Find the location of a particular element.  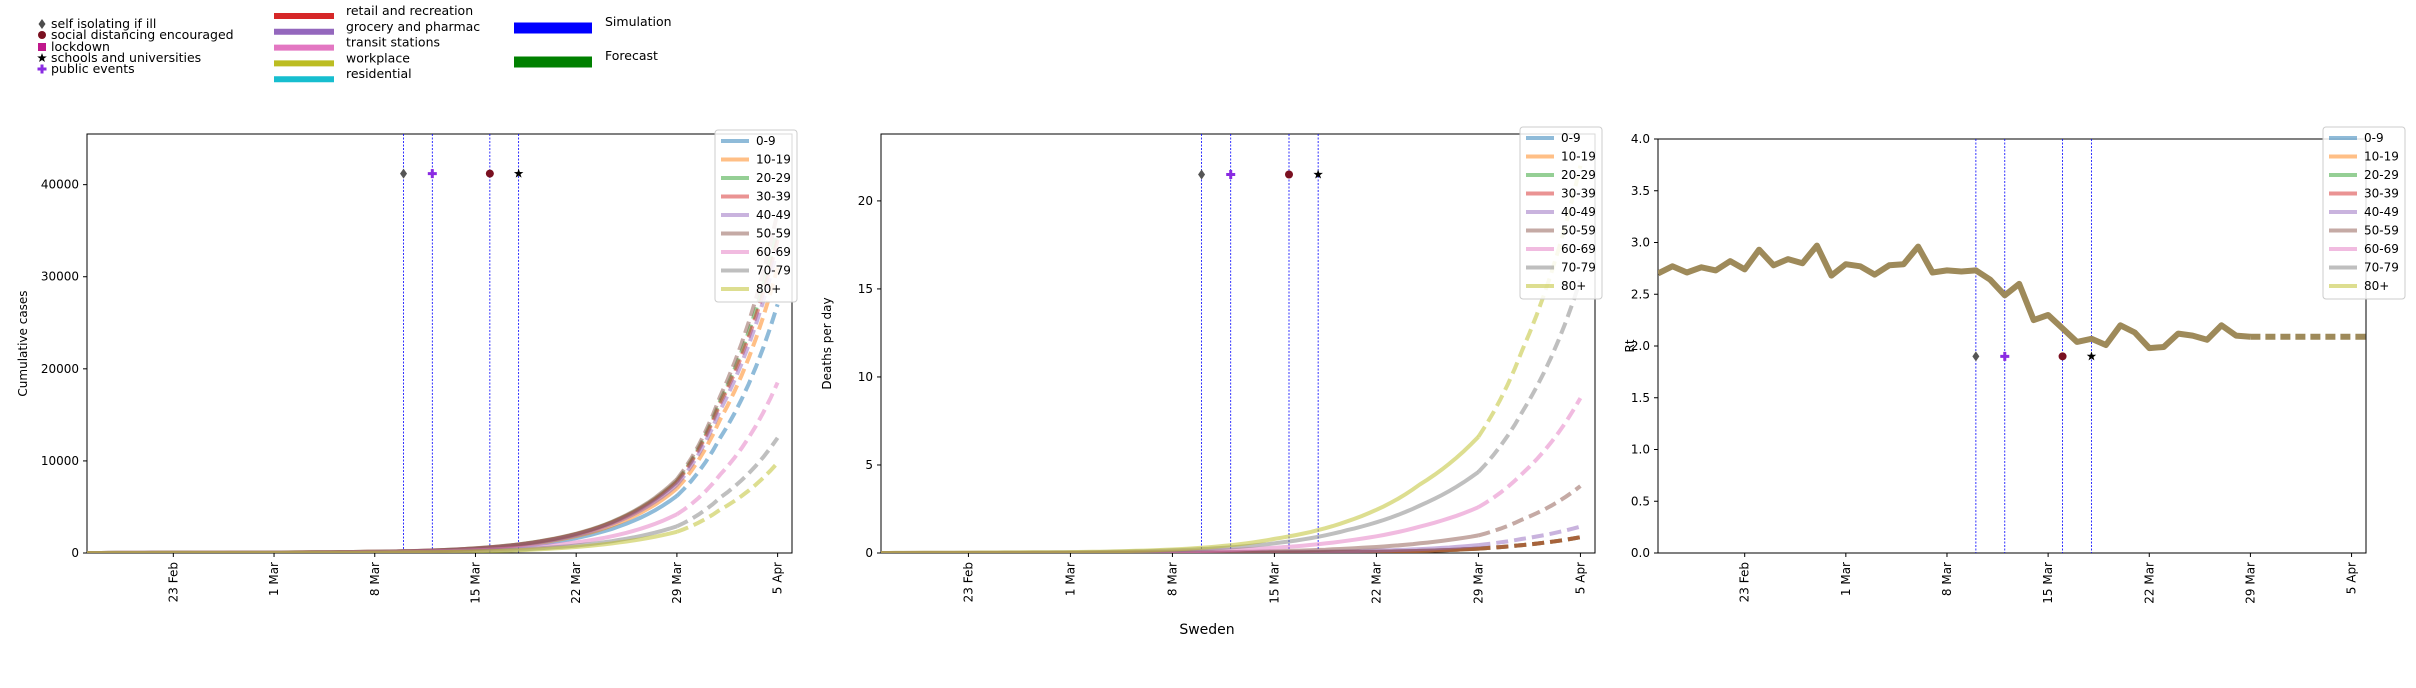

y-tick-label: 3.5 is located at coordinates (1640, 191).